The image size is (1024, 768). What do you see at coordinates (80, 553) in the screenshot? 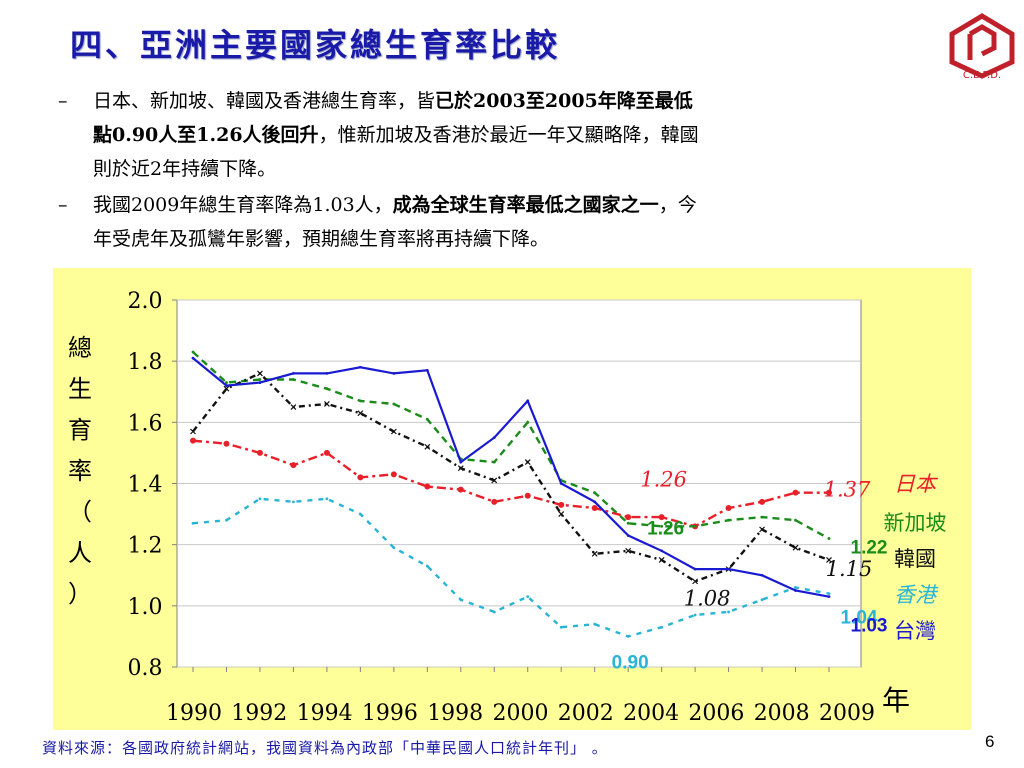
I see `y-axis-label-char: 人` at bounding box center [80, 553].